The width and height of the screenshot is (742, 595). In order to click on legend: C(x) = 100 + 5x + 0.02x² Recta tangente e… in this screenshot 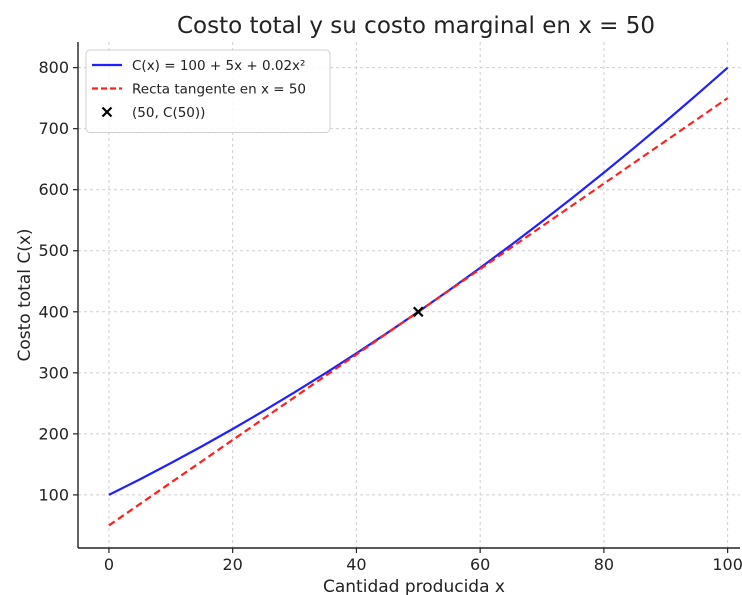, I will do `click(208, 91)`.